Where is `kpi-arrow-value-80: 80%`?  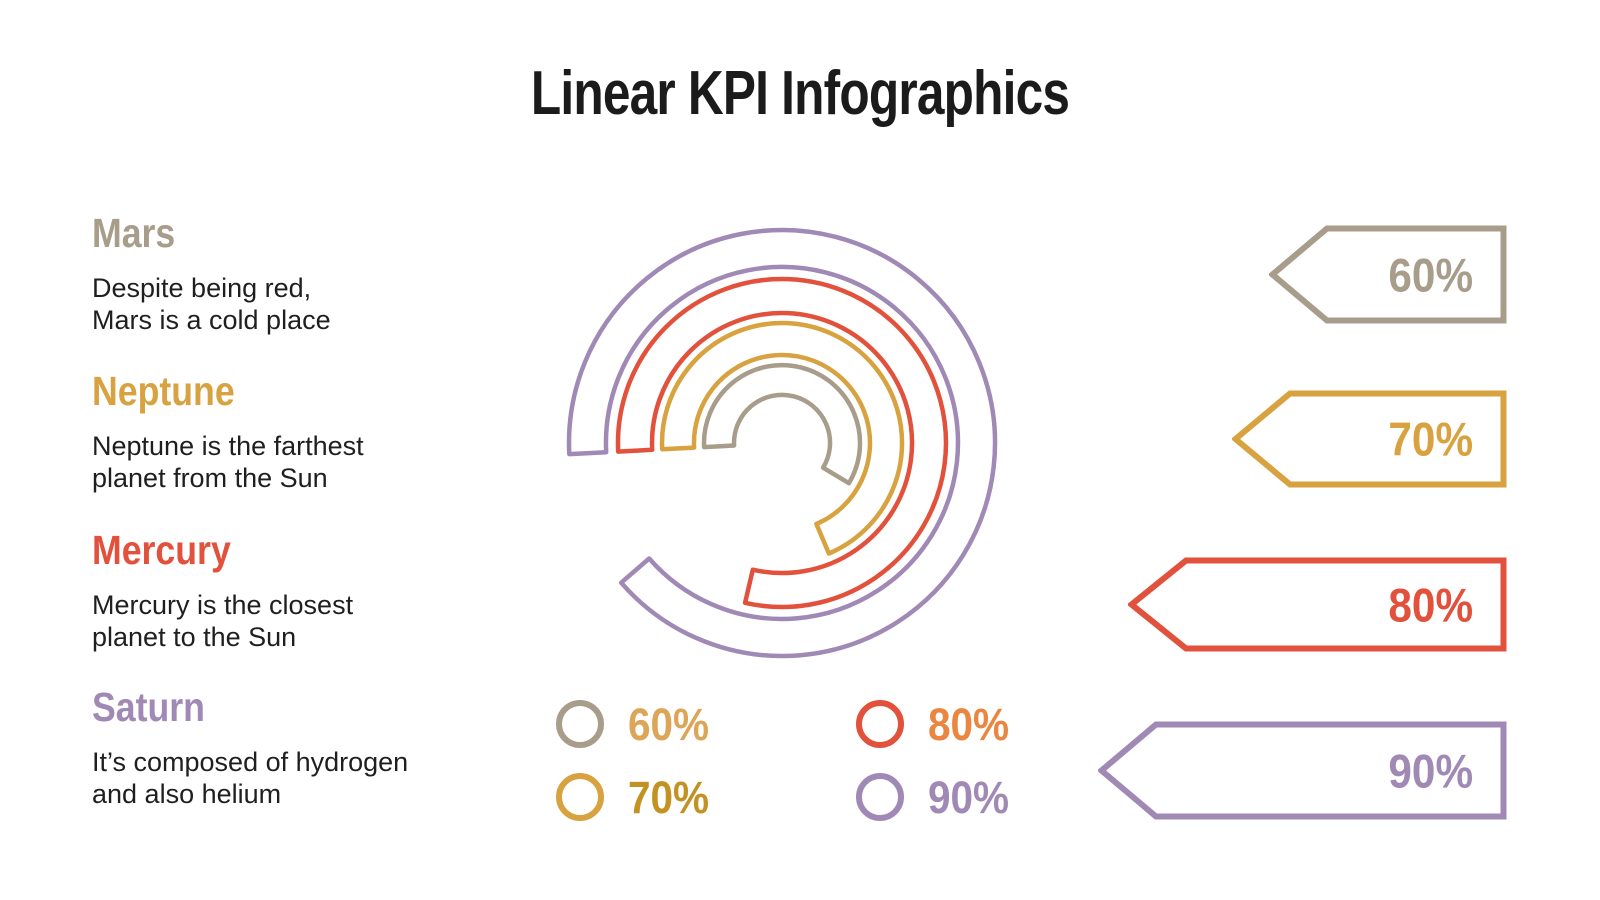 kpi-arrow-value-80: 80% is located at coordinates (1430, 604).